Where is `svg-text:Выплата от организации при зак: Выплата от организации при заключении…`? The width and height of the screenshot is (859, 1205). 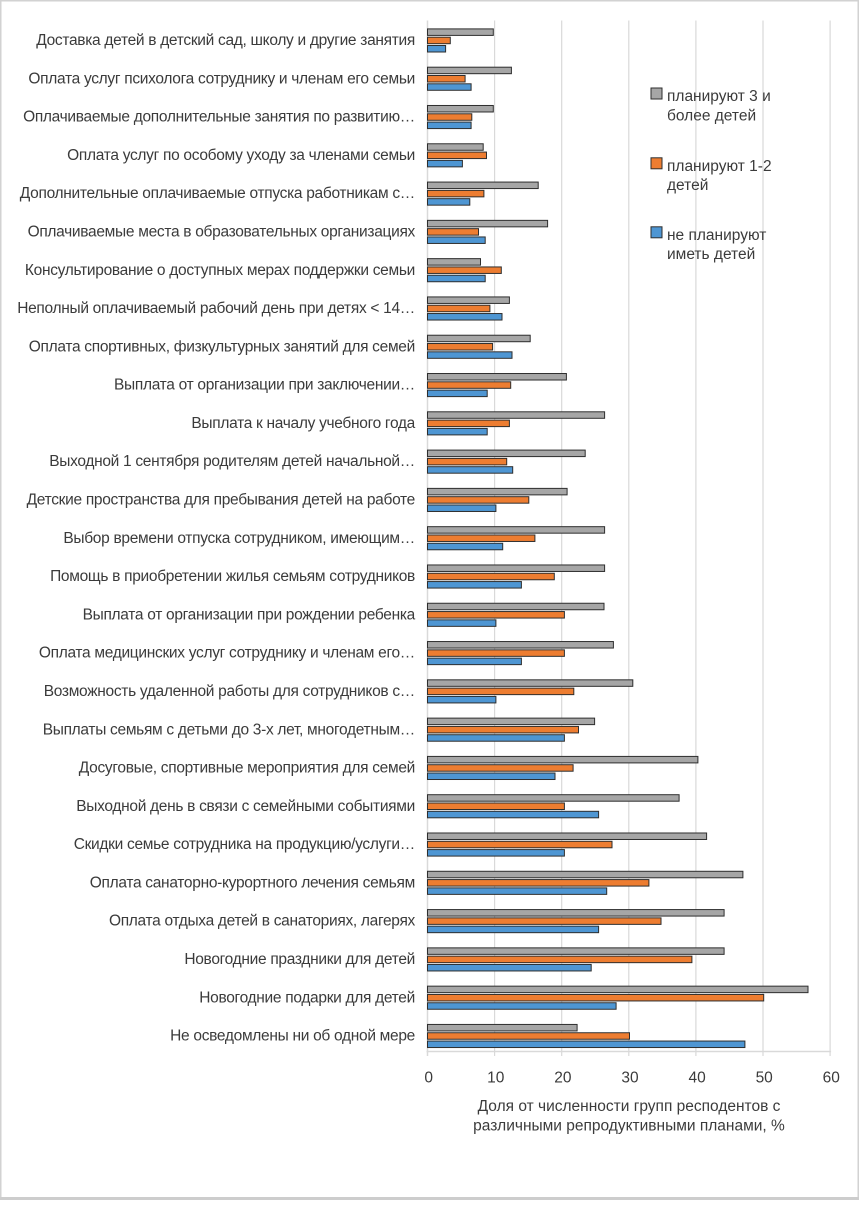
svg-text:Выплата от организации при зак: Выплата от организации при заключении… is located at coordinates (264, 385).